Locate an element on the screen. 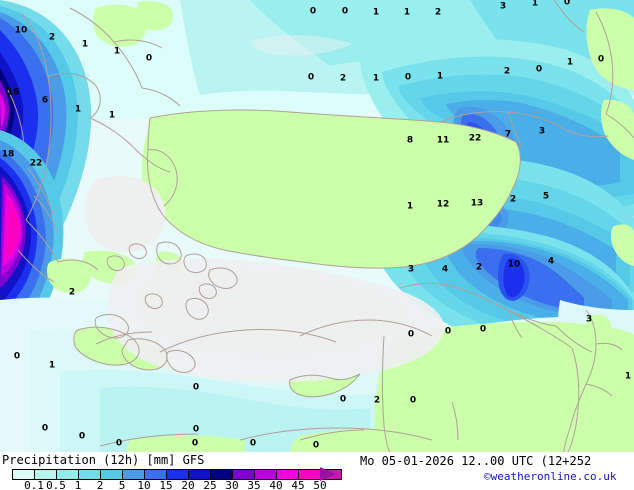  copyright-credit: ©weatheronline.co.uk is located at coordinates (550, 476).